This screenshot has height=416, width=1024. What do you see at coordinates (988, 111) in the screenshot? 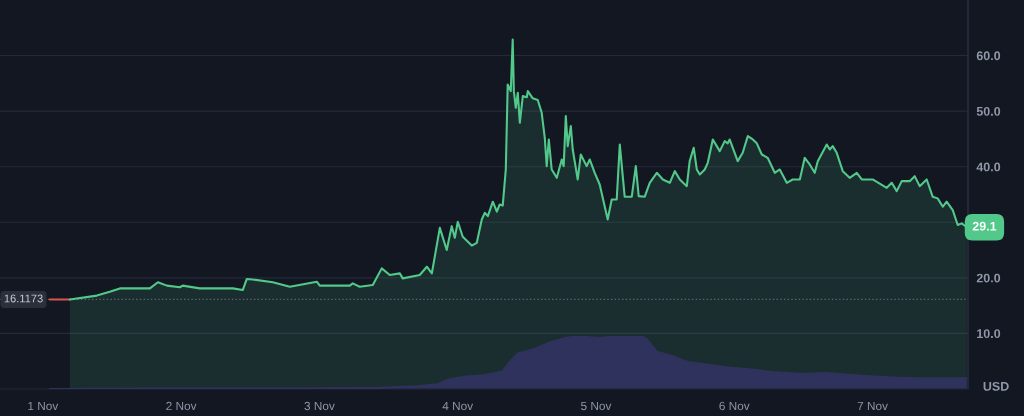
I see `y-tick-label: 50.0` at bounding box center [988, 111].